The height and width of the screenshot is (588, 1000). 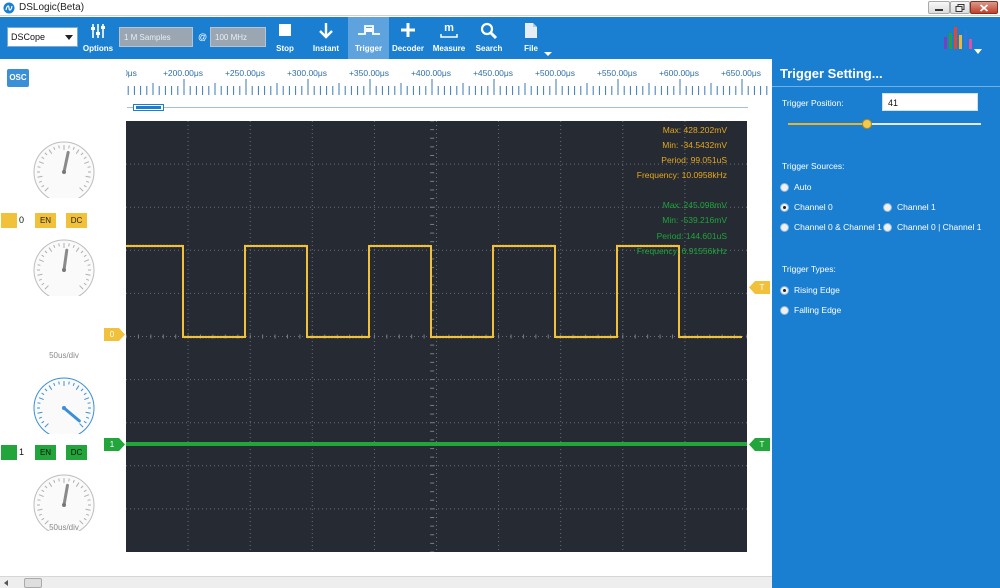 I want to click on ch1-timebase-knob, so click(x=64, y=500).